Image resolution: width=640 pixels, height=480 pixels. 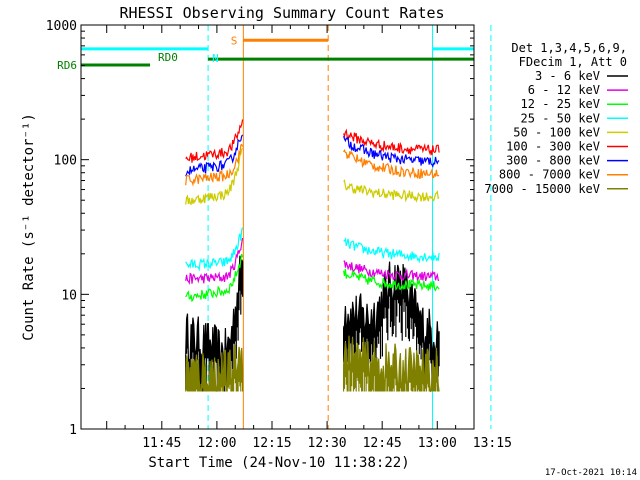 What do you see at coordinates (591, 473) in the screenshot?
I see `footer-timestamp: 17-Oct-2021 10:14` at bounding box center [591, 473].